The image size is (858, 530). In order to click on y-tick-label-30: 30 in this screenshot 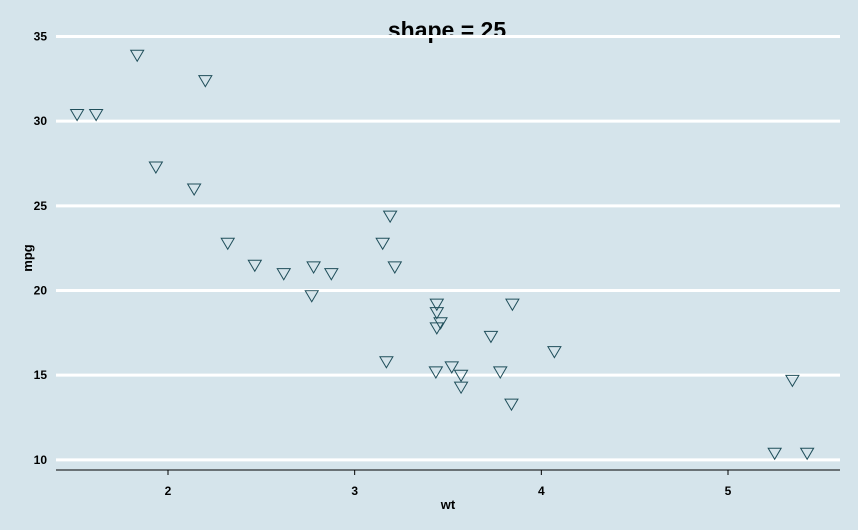, I will do `click(41, 121)`.